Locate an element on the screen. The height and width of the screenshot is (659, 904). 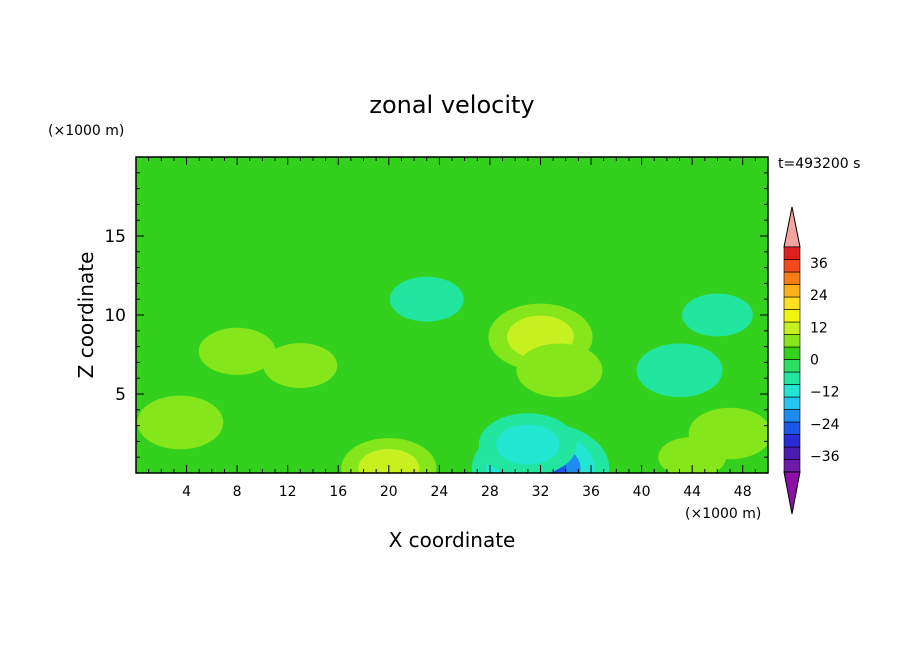
x-tick-label: 12 is located at coordinates (288, 492).